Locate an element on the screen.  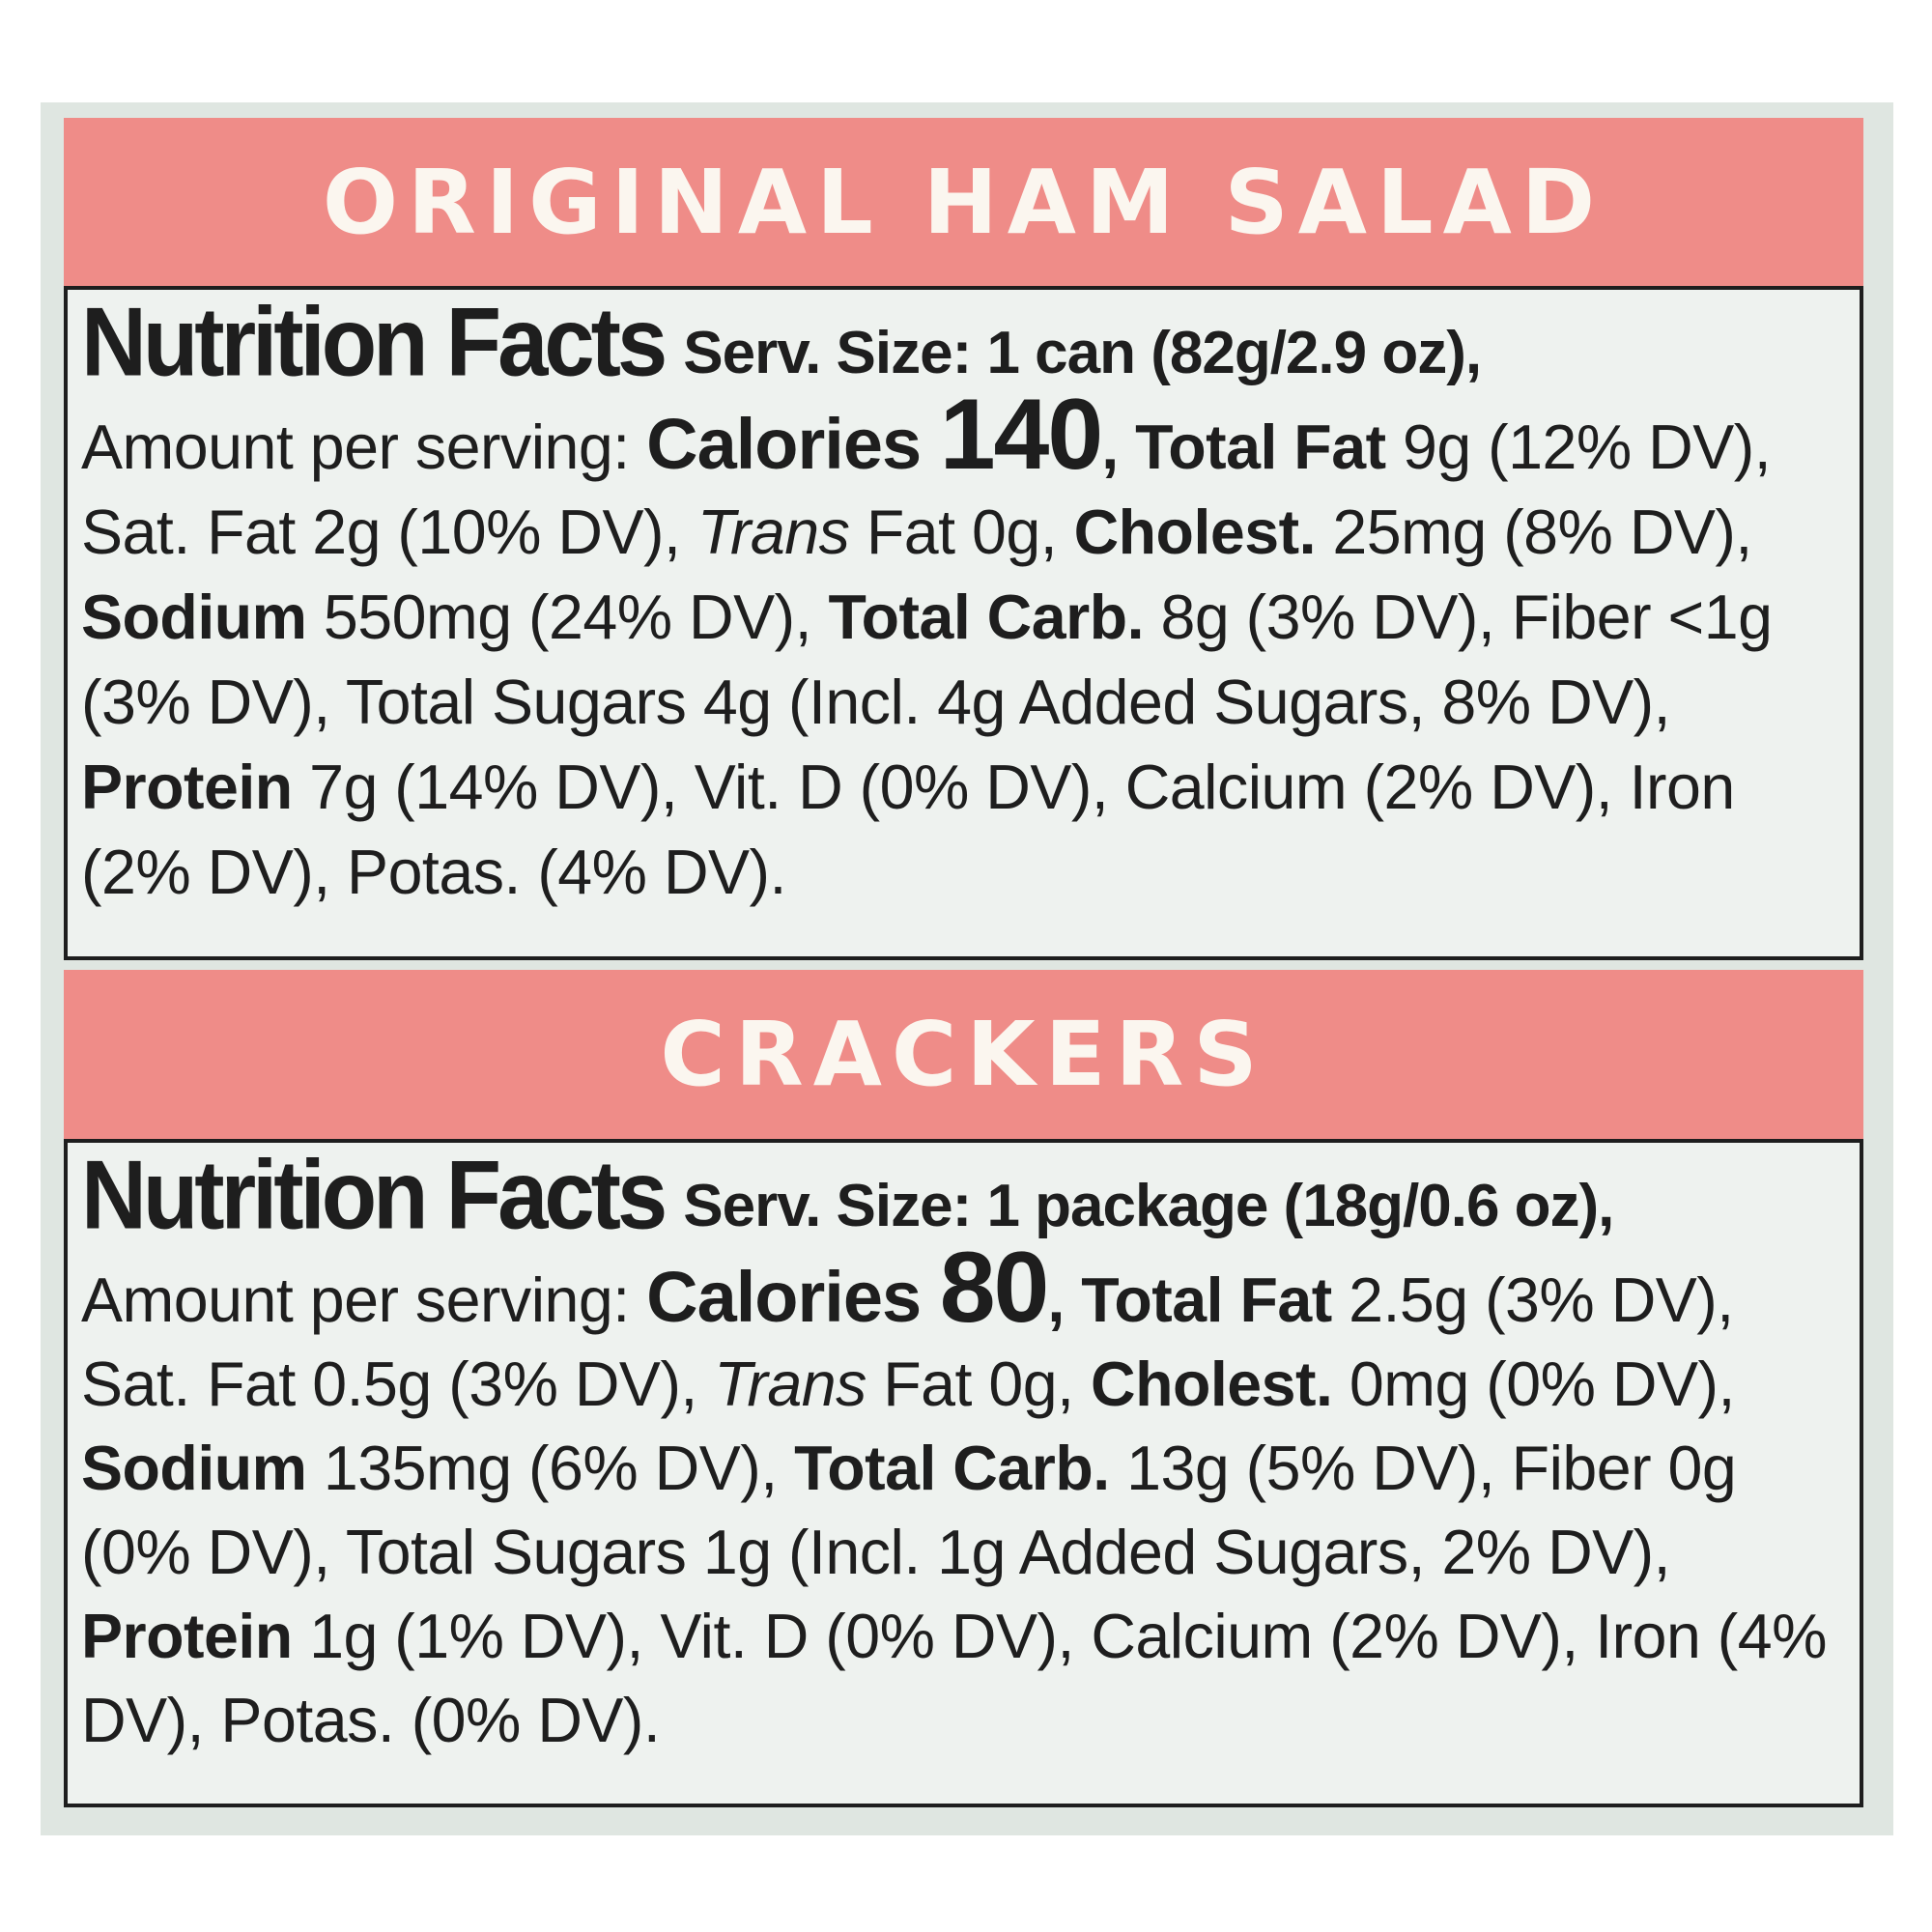
nutrient-text: 135mg (6% DV), is located at coordinates (550, 1468).